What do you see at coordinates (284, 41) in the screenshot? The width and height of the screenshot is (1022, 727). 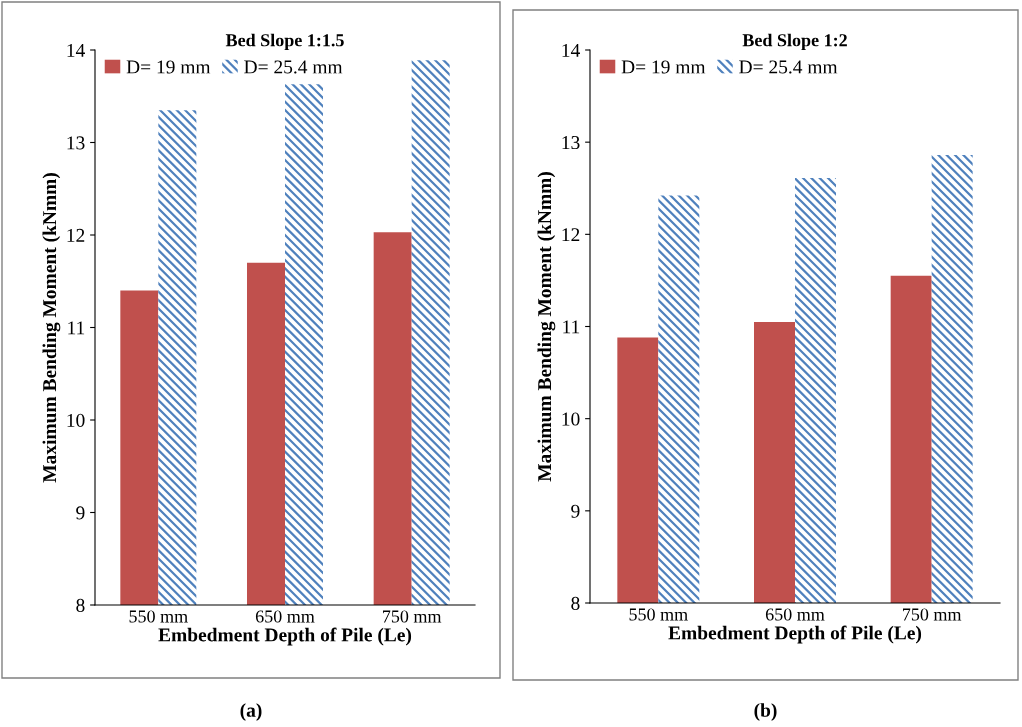 I see `chart-title: Bed Slope 1:1.5` at bounding box center [284, 41].